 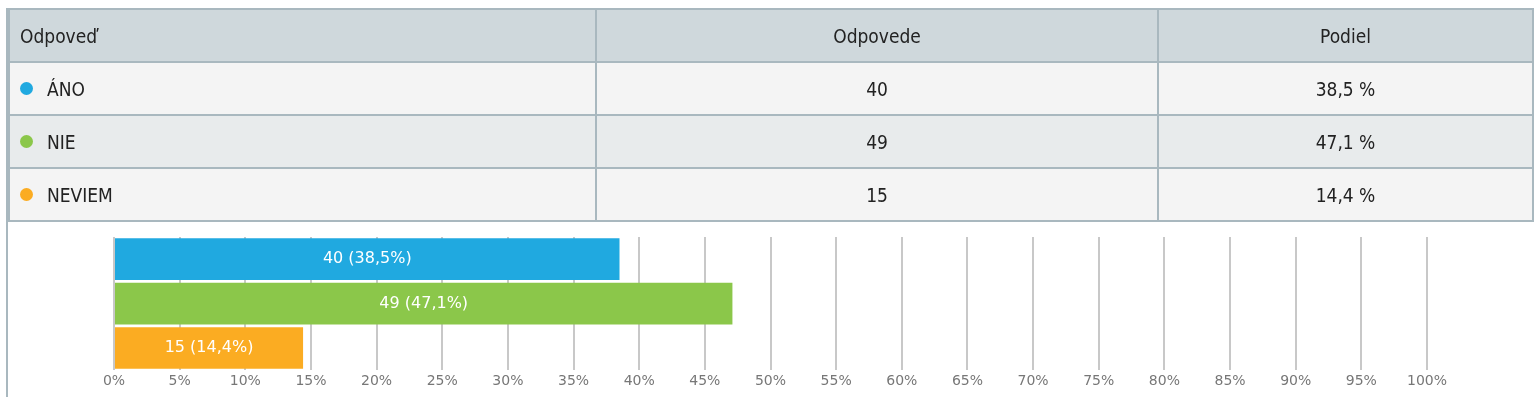 I want to click on text: 14,4 %, so click(x=1345, y=194).